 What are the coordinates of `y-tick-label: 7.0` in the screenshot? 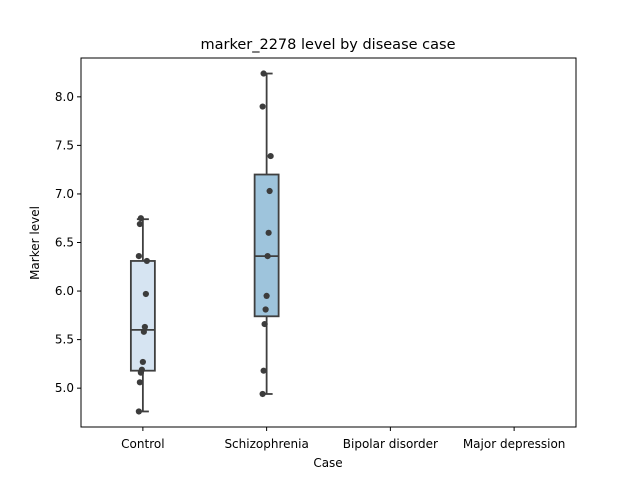 It's located at (64, 194).